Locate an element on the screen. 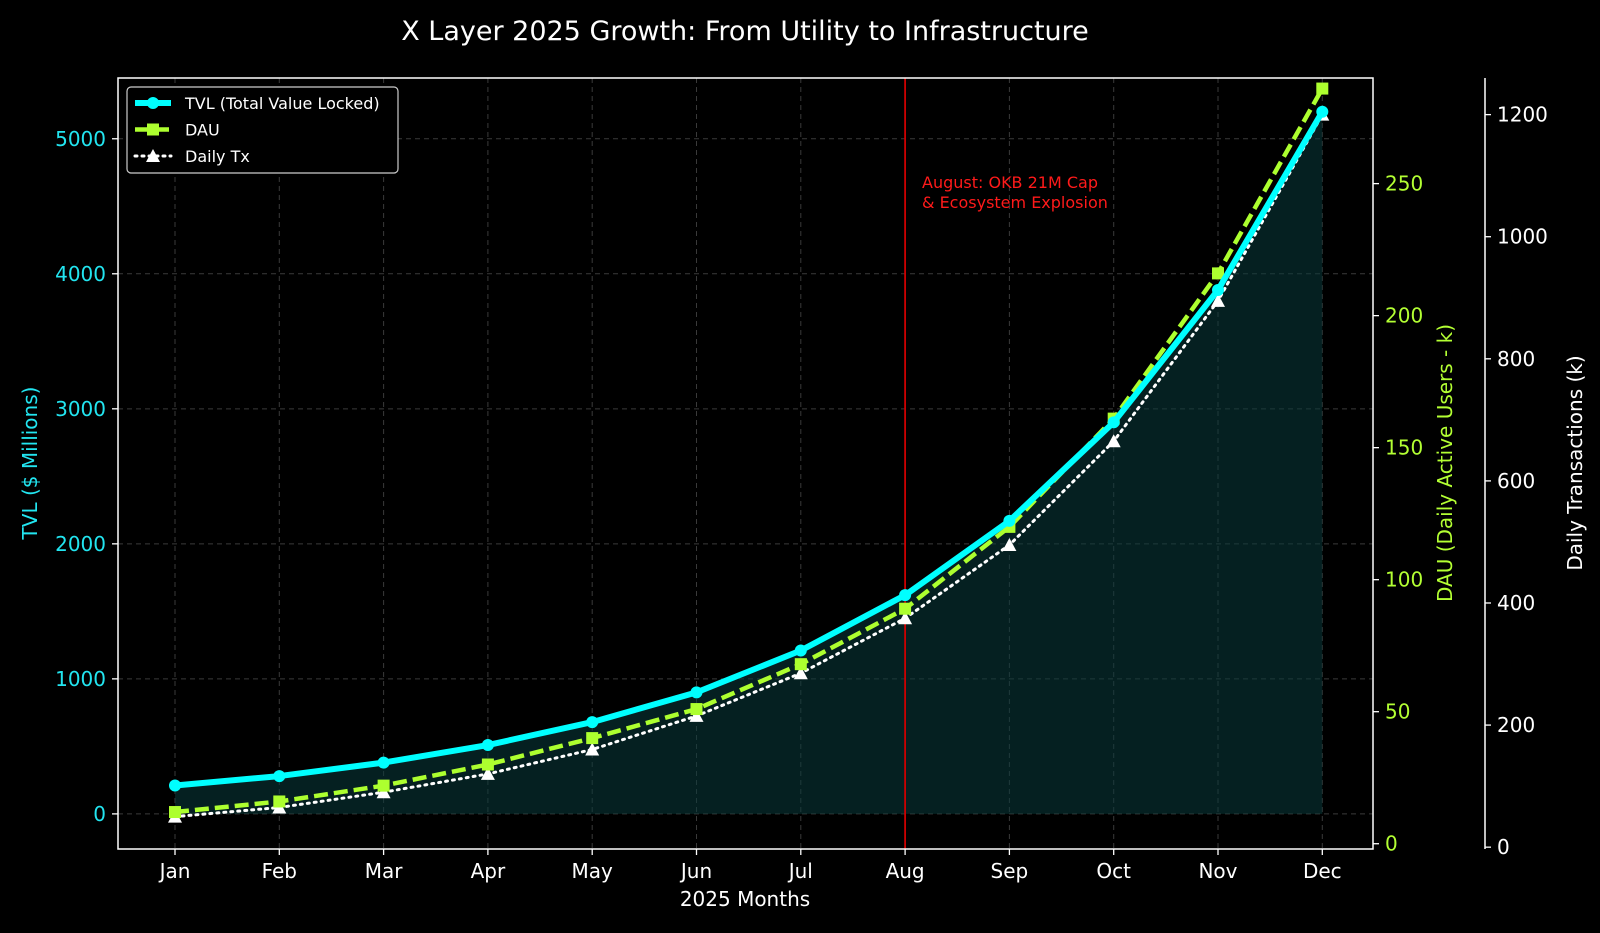 The height and width of the screenshot is (933, 1600). dau-tick-label: 100 is located at coordinates (1404, 580).